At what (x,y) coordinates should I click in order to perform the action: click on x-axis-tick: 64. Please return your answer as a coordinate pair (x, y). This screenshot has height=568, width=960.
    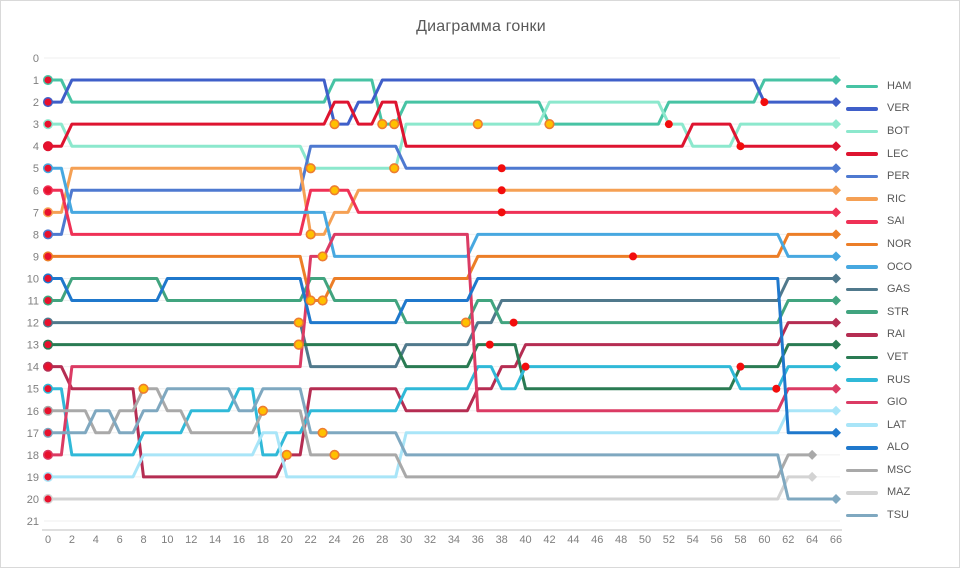
    Looking at the image, I should click on (812, 540).